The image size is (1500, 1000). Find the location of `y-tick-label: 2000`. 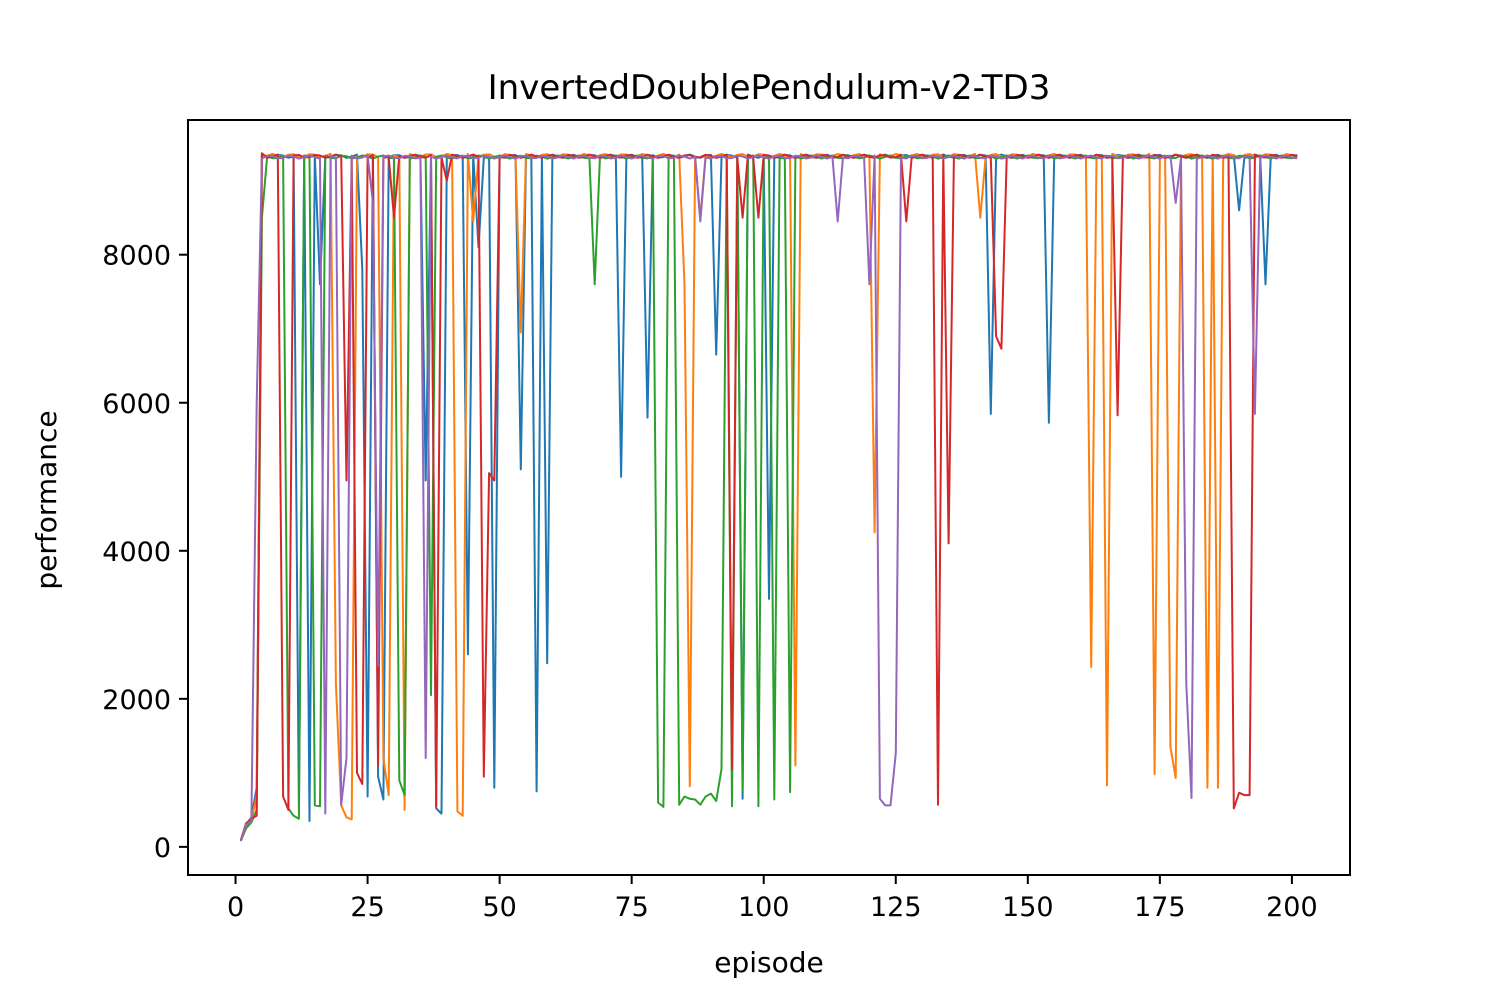

y-tick-label: 2000 is located at coordinates (136, 700).